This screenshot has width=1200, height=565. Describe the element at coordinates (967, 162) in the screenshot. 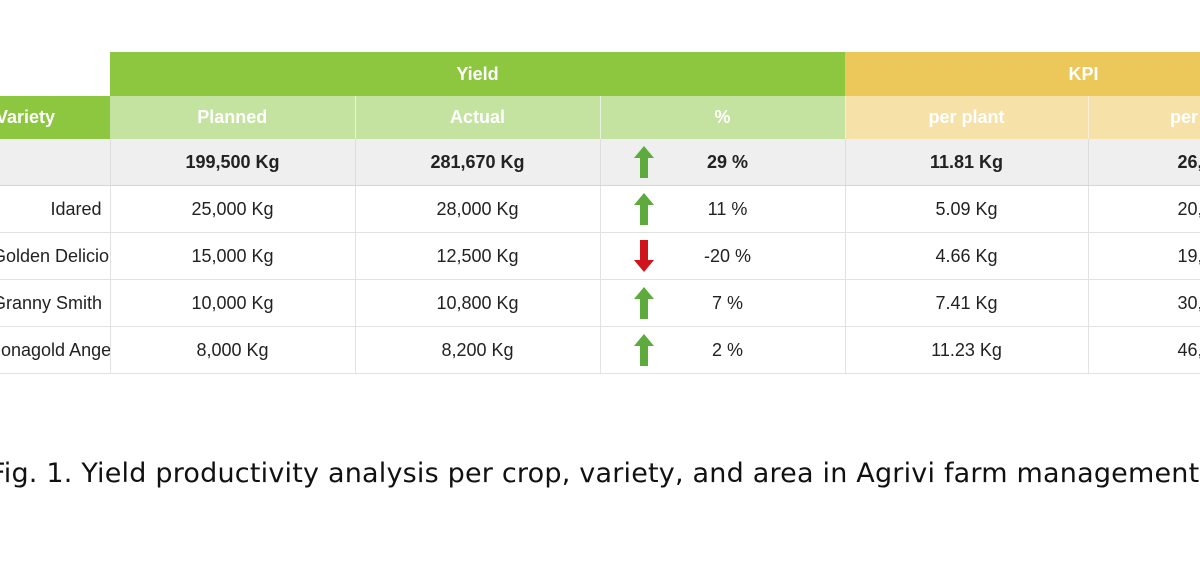

I see `total-per-plant: 11.81 Kg` at that location.